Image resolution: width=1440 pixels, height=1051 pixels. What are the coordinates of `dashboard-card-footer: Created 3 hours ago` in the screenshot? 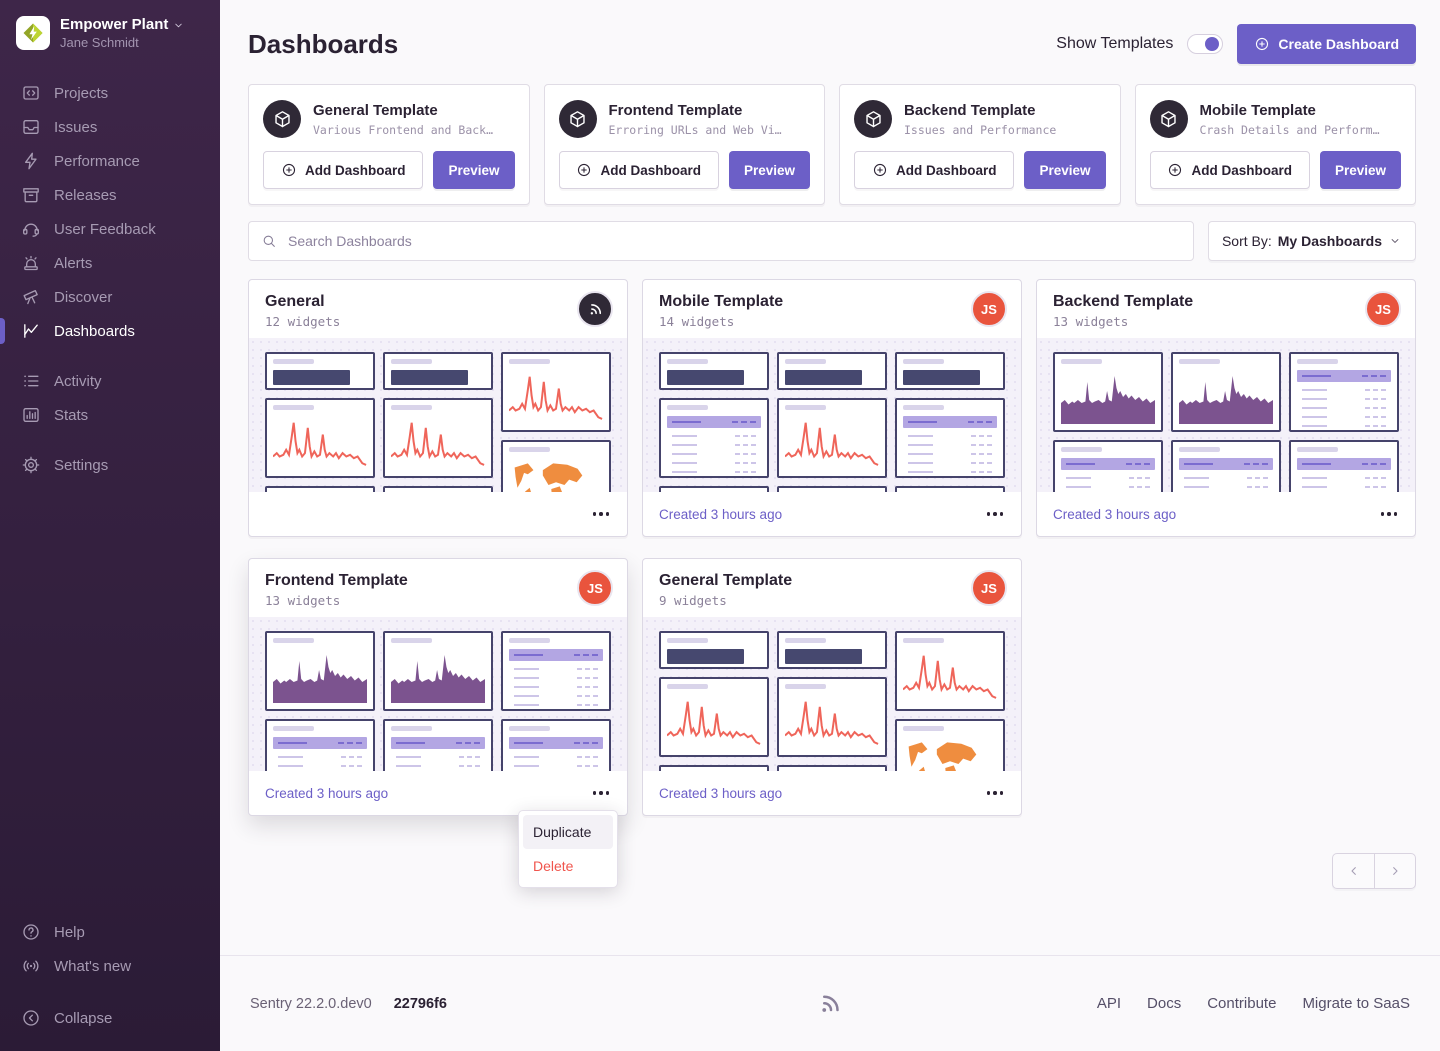 It's located at (832, 793).